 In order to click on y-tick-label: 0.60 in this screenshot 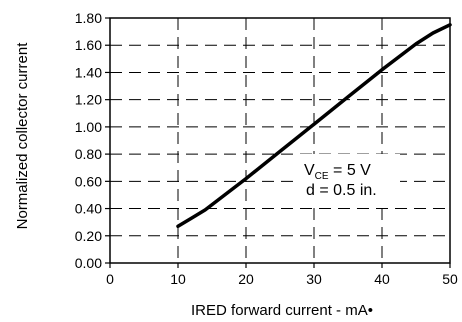, I will do `click(88, 181)`.